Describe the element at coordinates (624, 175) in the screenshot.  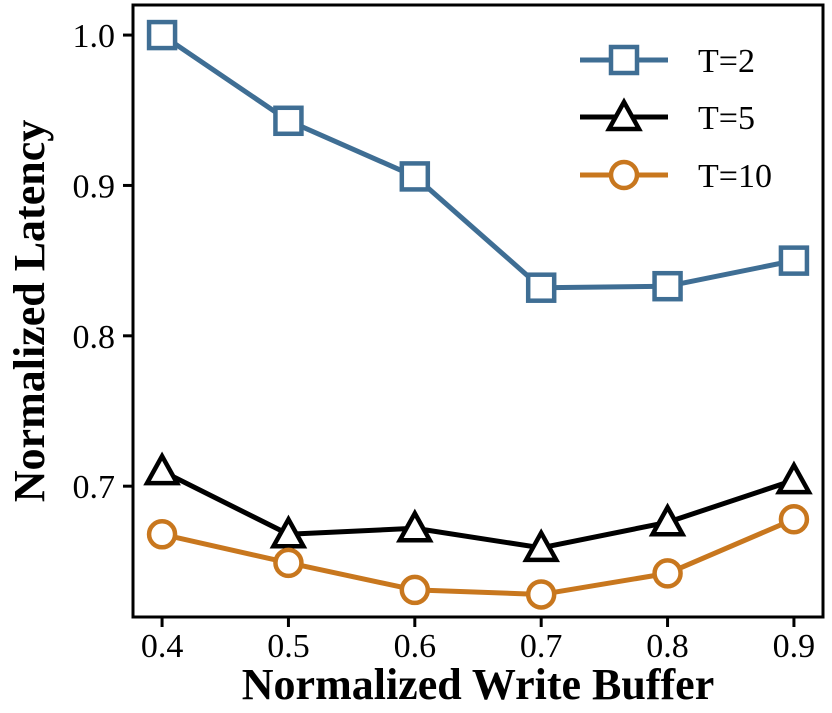
I see `legend-marker-circle` at that location.